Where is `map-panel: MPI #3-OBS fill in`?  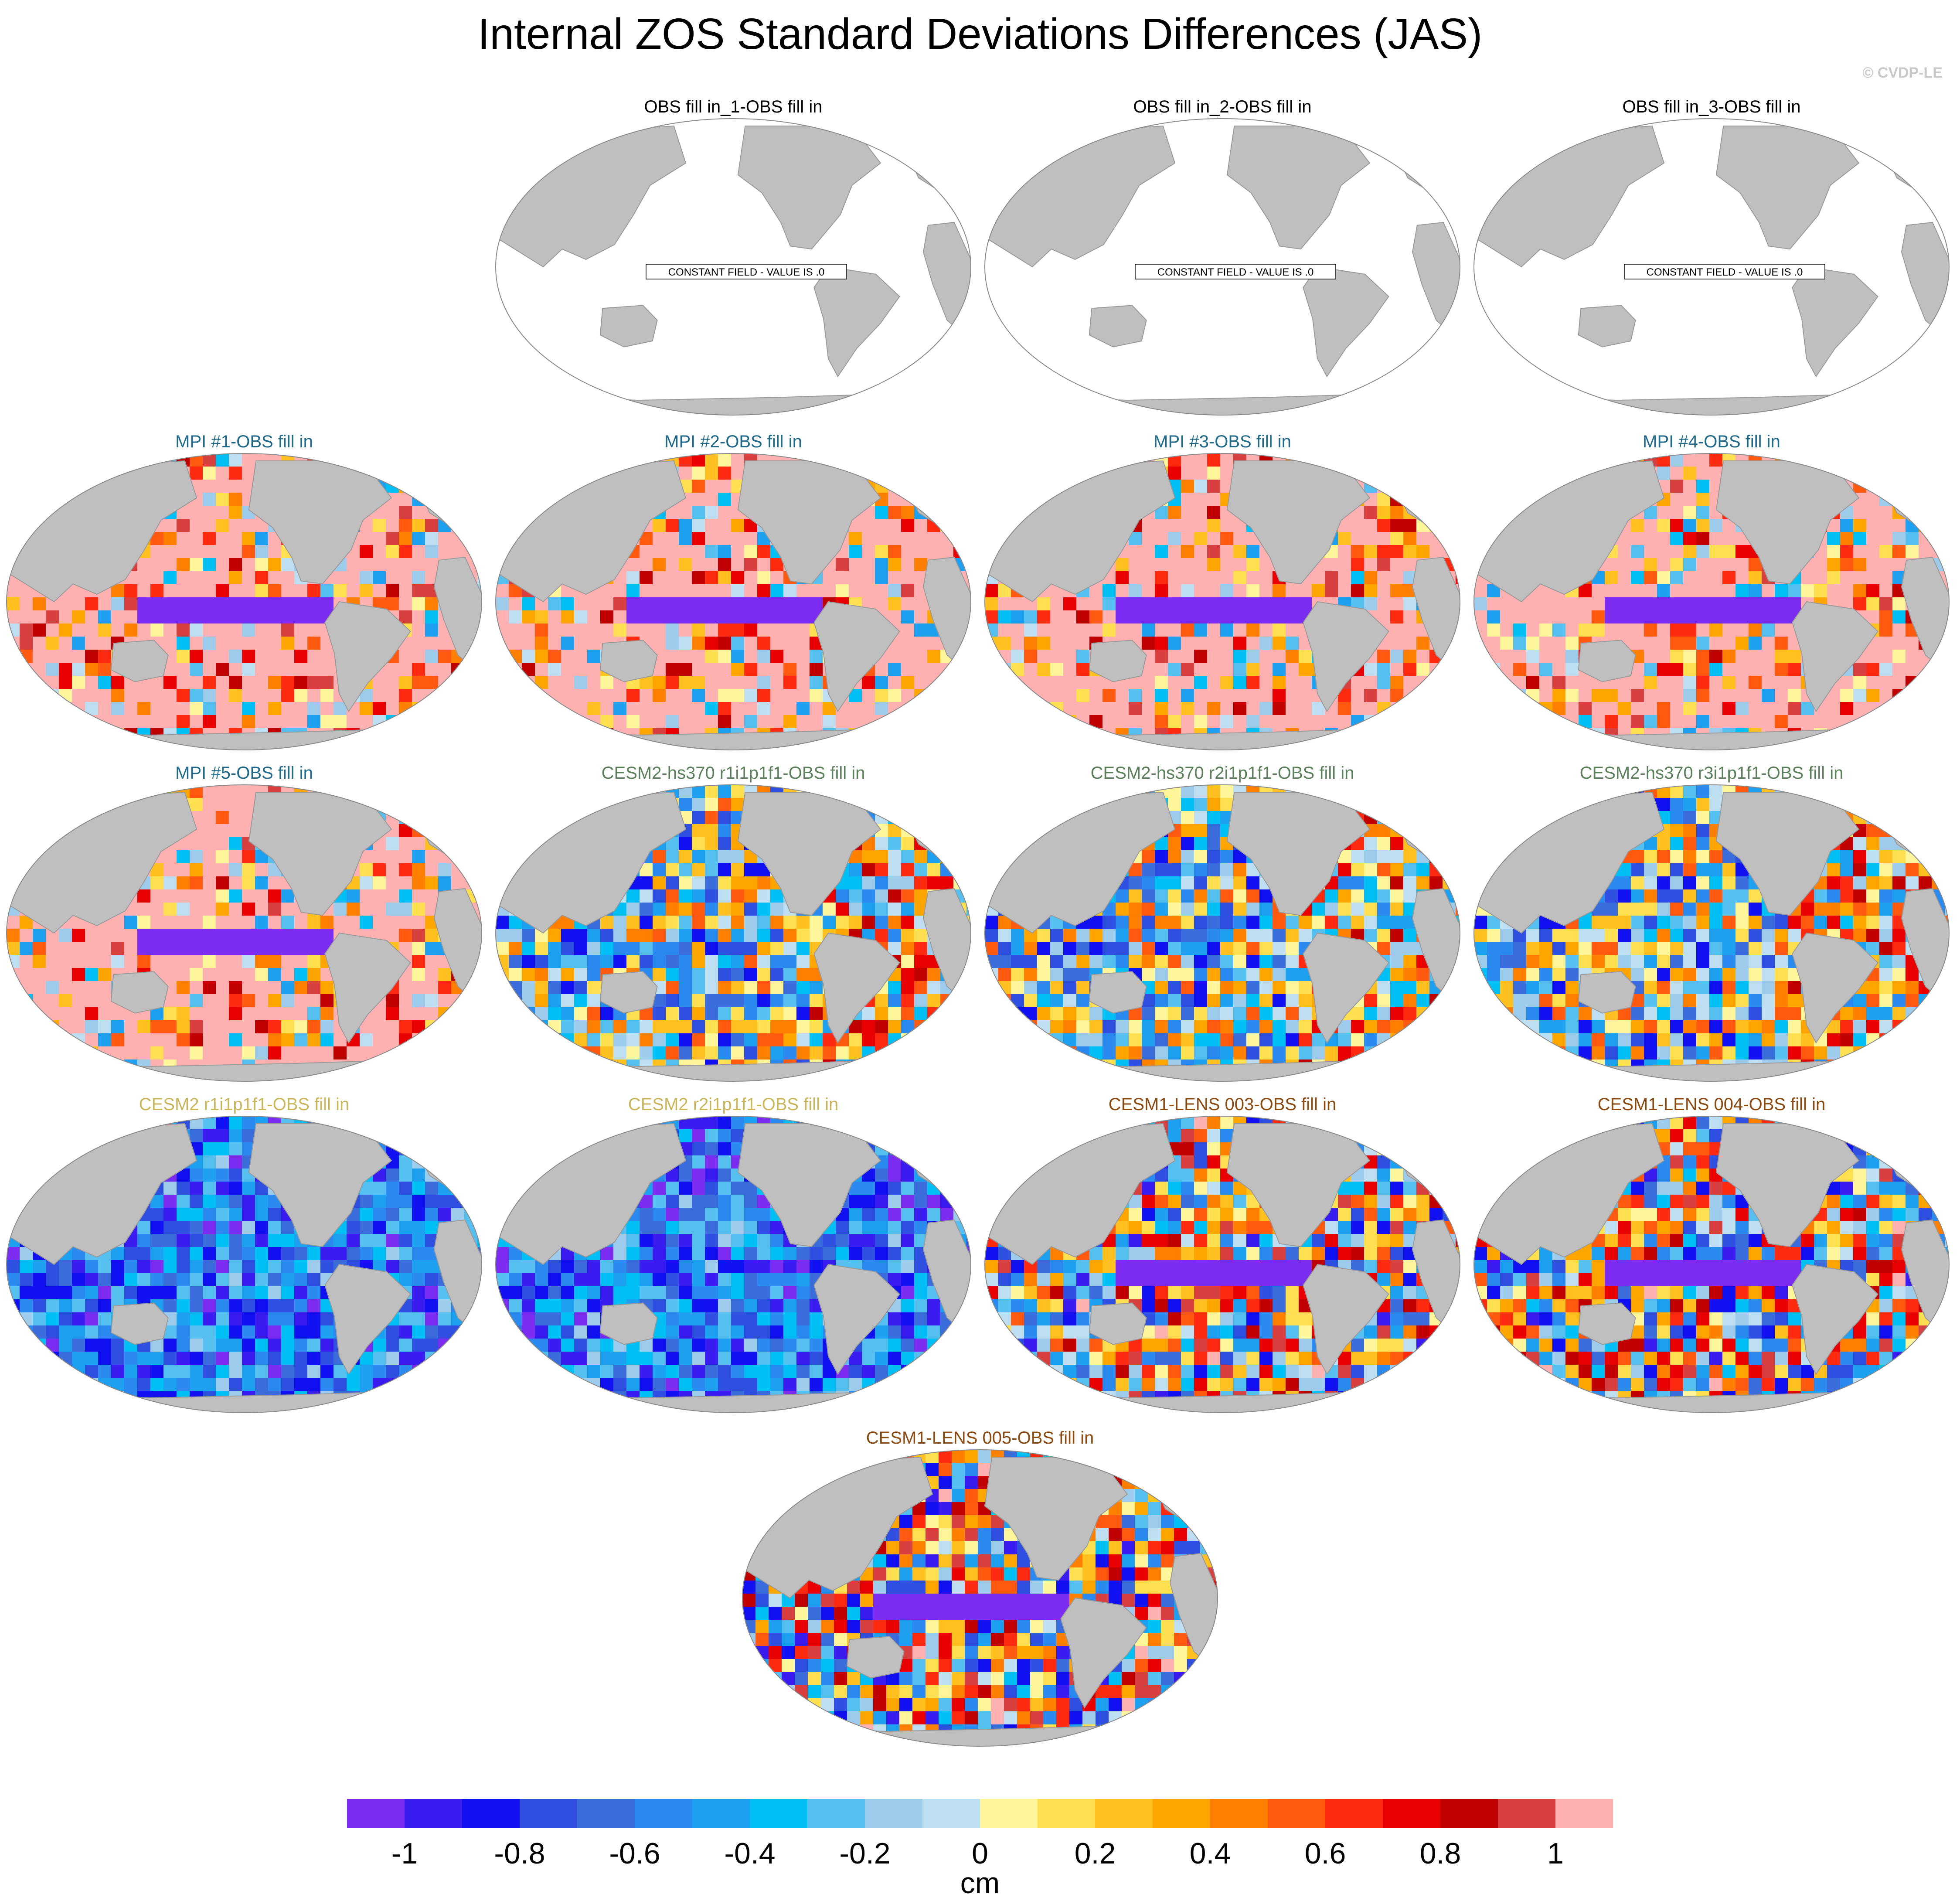
map-panel: MPI #3-OBS fill in is located at coordinates (1222, 591).